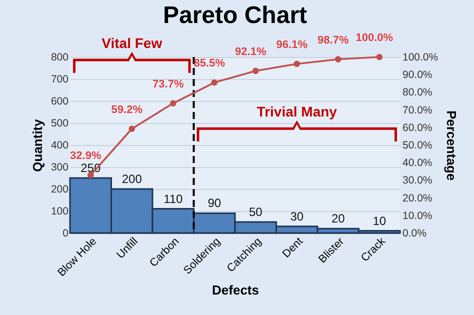 This screenshot has height=315, width=474. Describe the element at coordinates (127, 110) in the screenshot. I see `data-label: 59.2%` at that location.